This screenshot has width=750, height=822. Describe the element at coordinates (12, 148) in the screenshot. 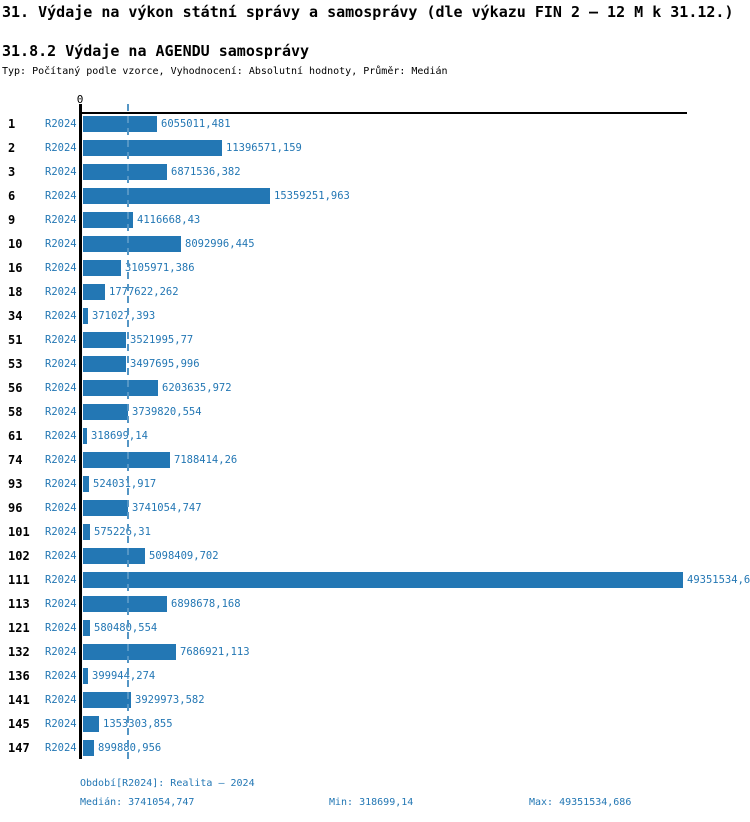

I see `row-category-label: 2` at that location.